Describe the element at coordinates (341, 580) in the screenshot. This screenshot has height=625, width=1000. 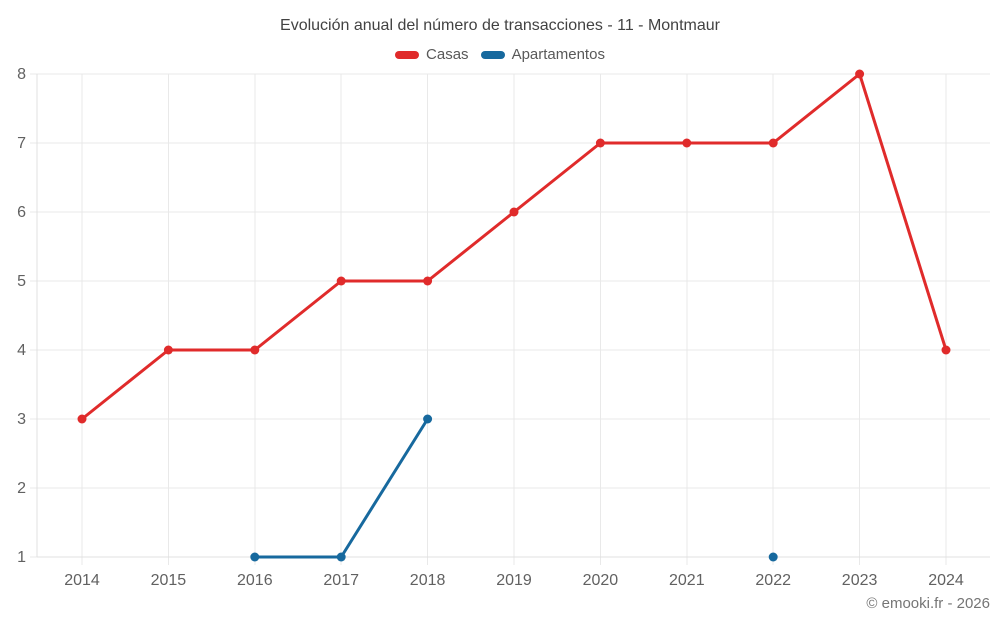
I see `x-tick-label: 2017` at that location.